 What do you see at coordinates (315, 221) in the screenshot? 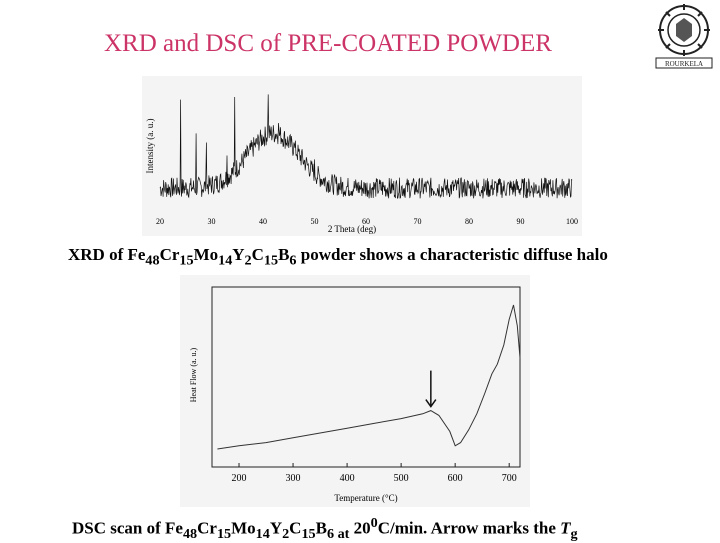
I see `xrd-tick-label: 50` at bounding box center [315, 221].